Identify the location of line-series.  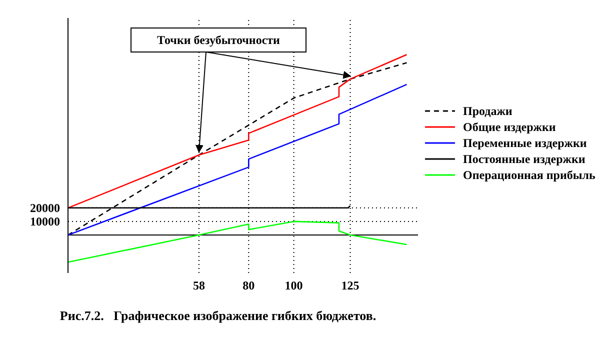
(238, 241).